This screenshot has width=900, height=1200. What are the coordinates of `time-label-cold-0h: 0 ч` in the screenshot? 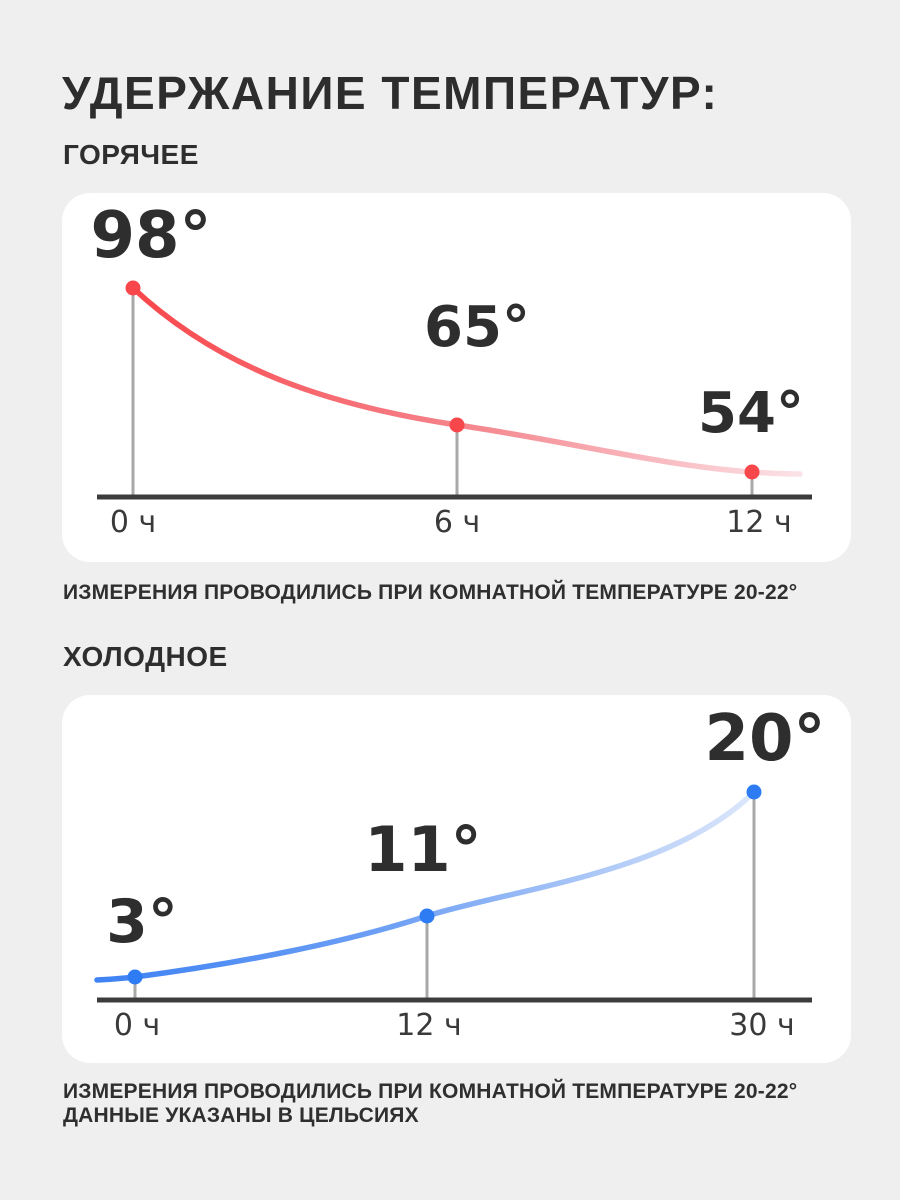 It's located at (137, 1025).